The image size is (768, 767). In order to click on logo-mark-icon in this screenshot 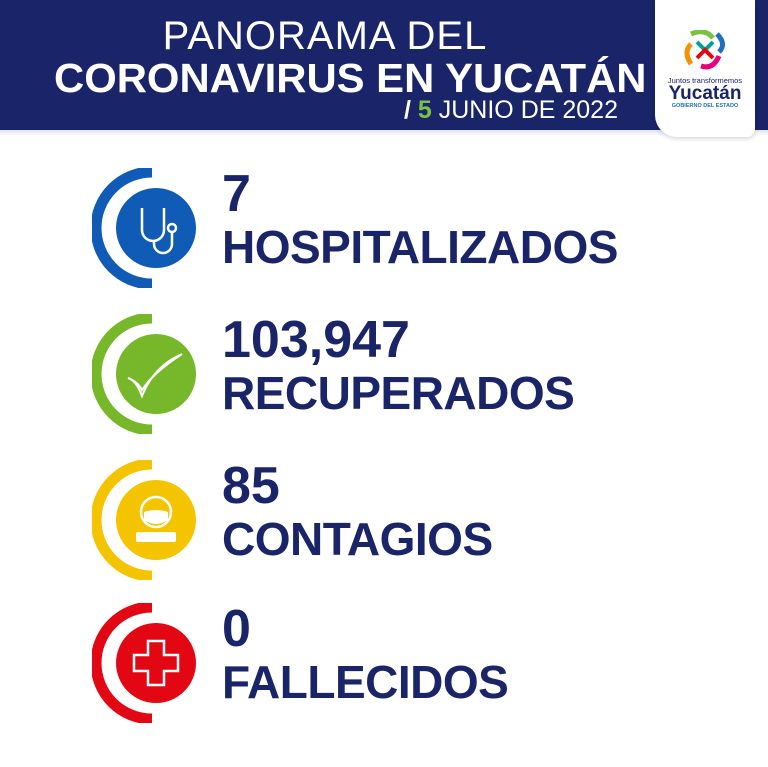, I will do `click(704, 49)`.